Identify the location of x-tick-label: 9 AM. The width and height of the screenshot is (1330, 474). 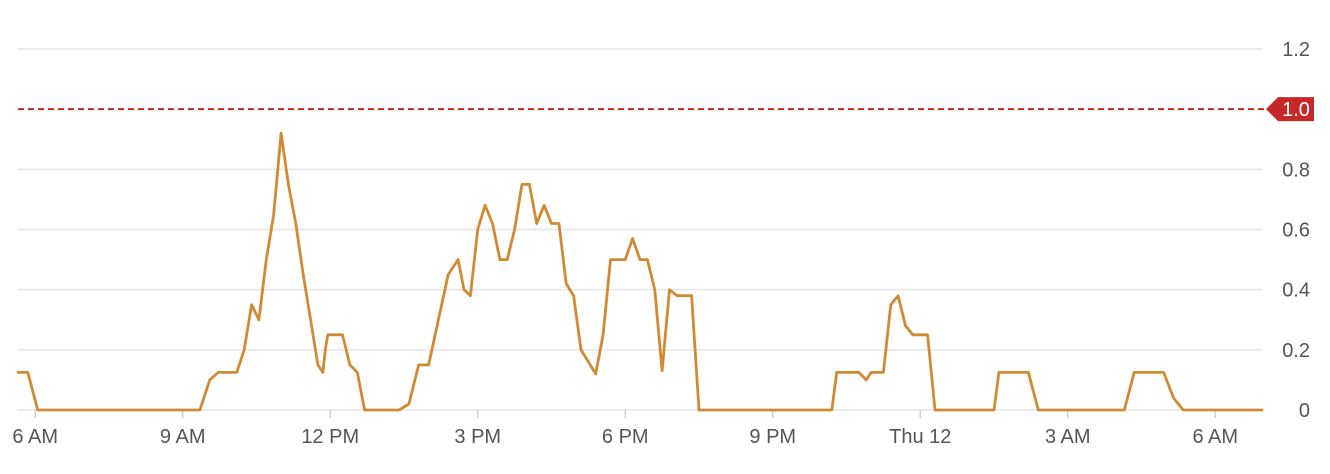
(183, 437).